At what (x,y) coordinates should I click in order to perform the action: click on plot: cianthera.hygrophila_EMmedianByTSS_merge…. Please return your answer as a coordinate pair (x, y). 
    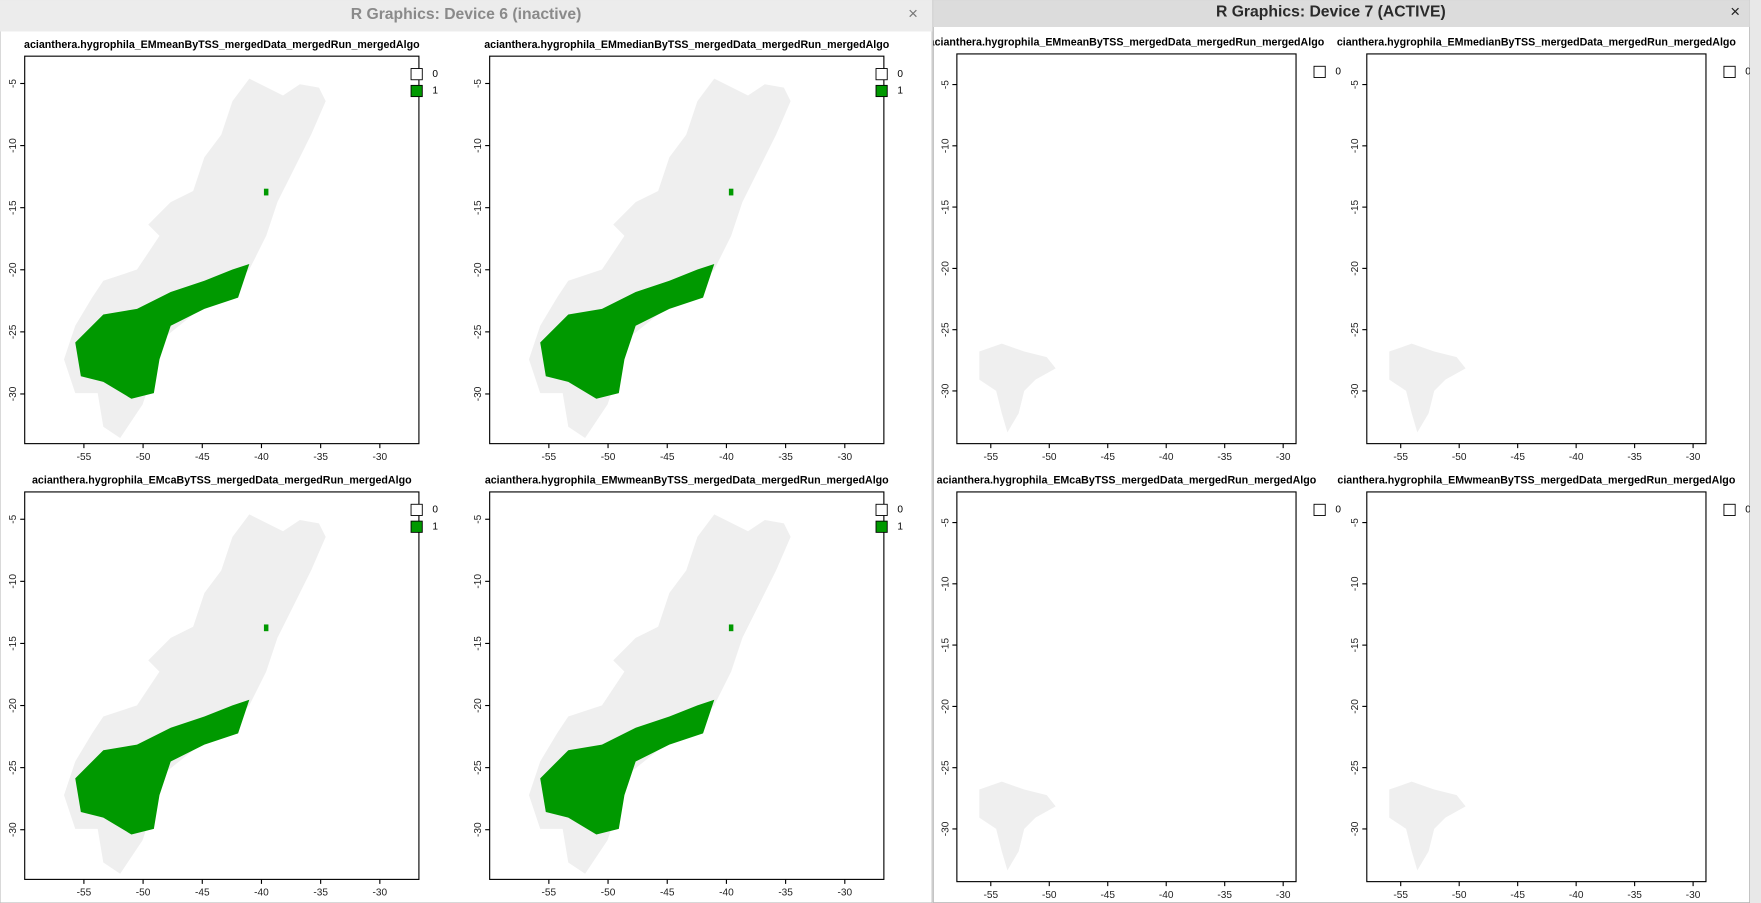
    Looking at the image, I should click on (1544, 250).